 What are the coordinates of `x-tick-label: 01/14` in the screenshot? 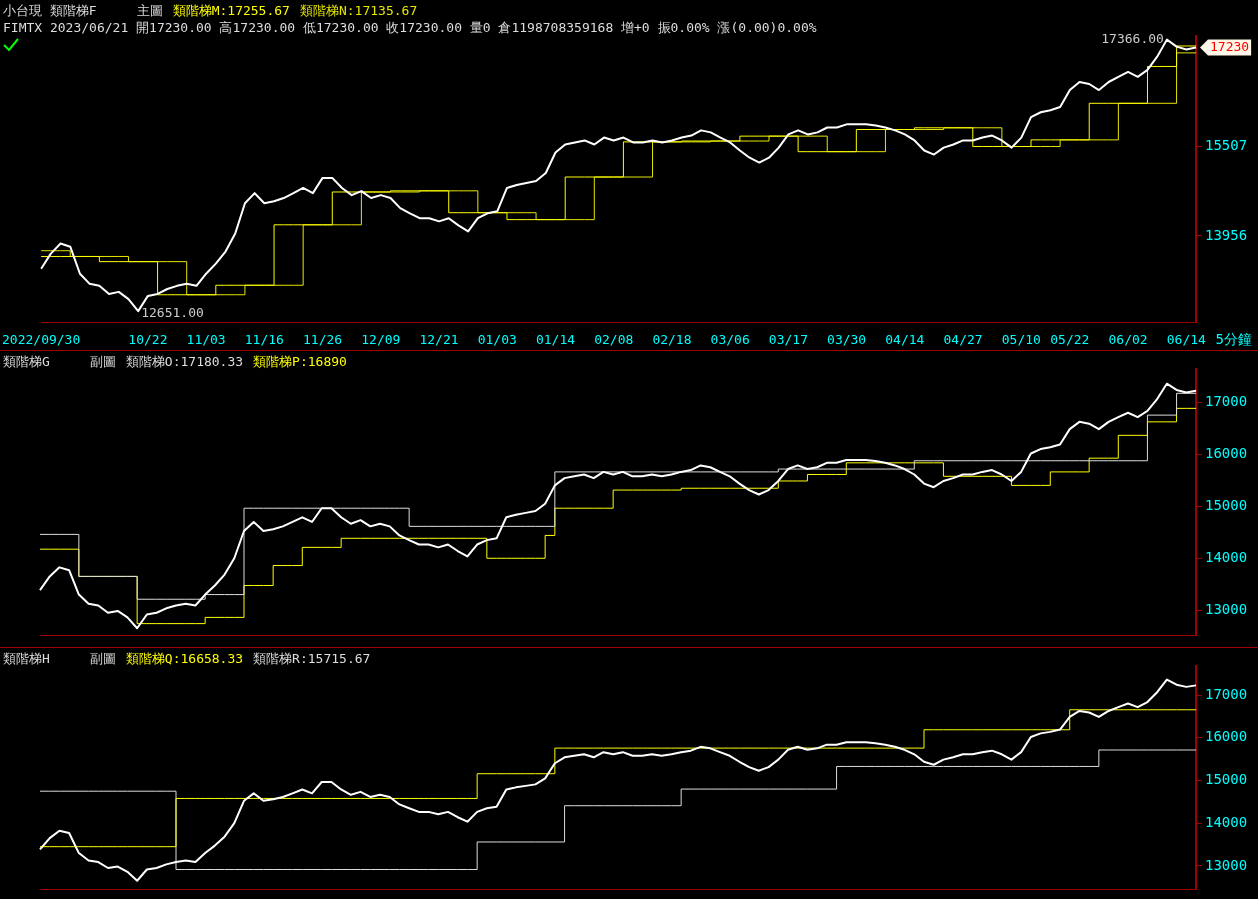 It's located at (555, 339).